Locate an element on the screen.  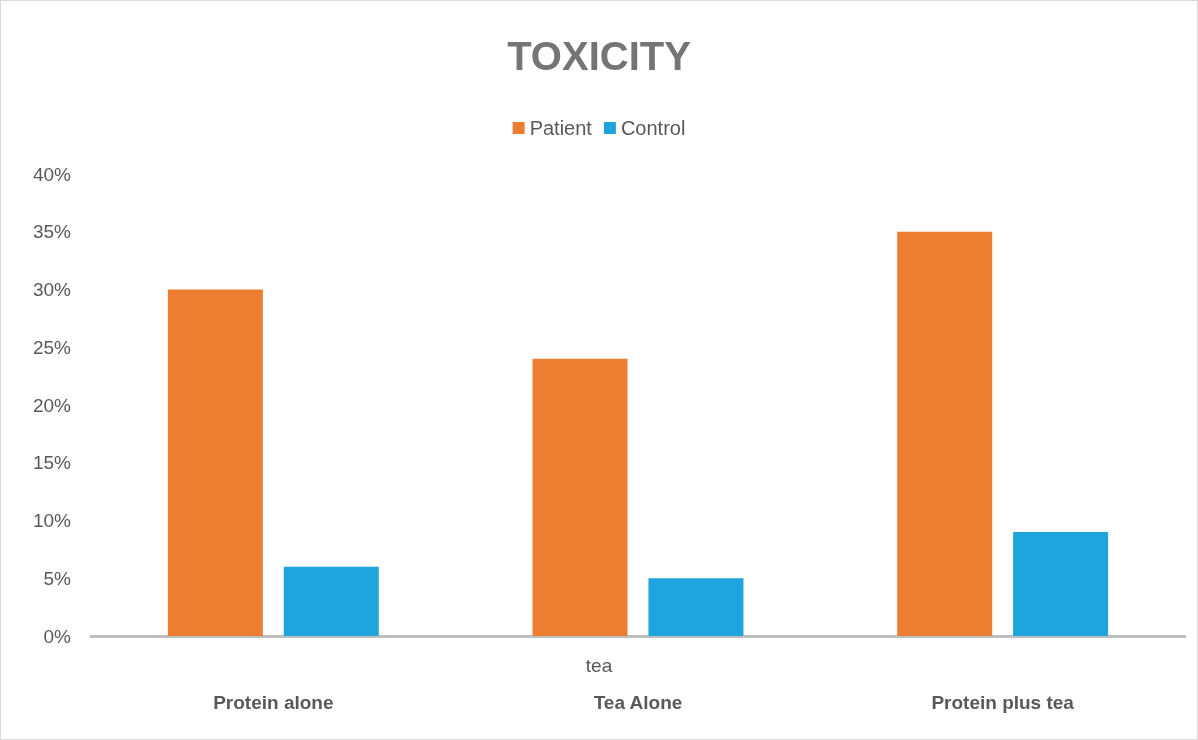
legend-label: Patient is located at coordinates (561, 128).